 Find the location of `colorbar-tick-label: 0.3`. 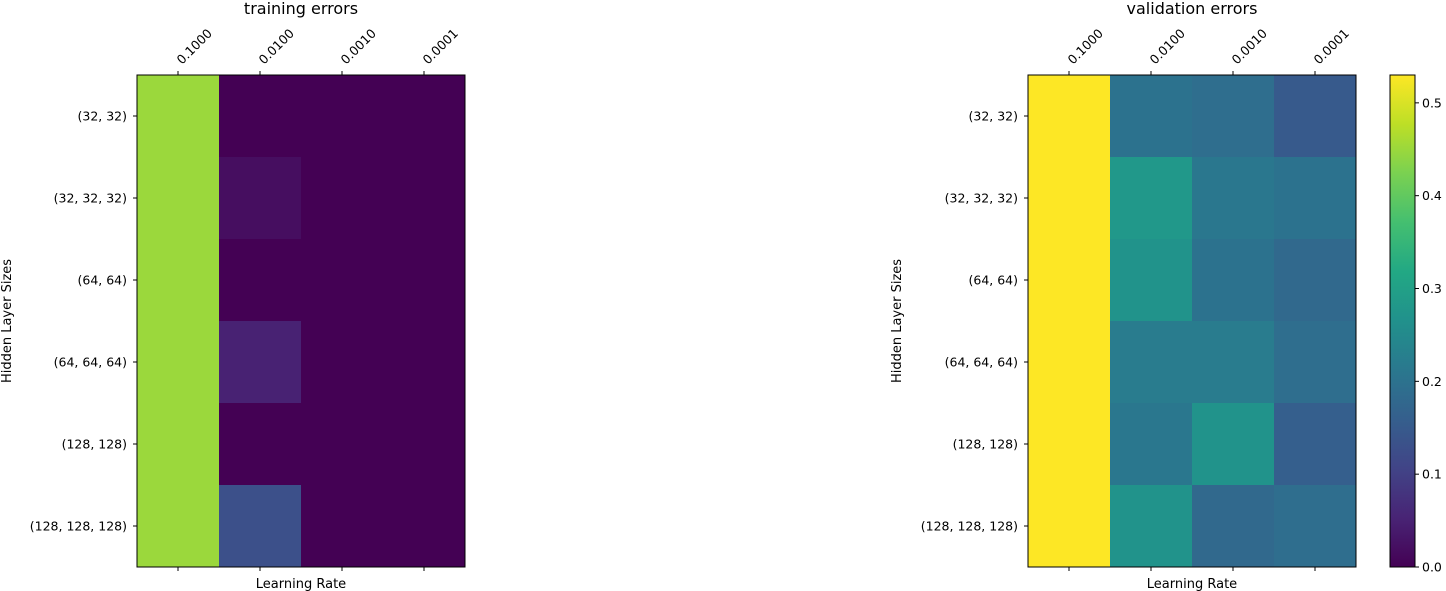

colorbar-tick-label: 0.3 is located at coordinates (1432, 288).